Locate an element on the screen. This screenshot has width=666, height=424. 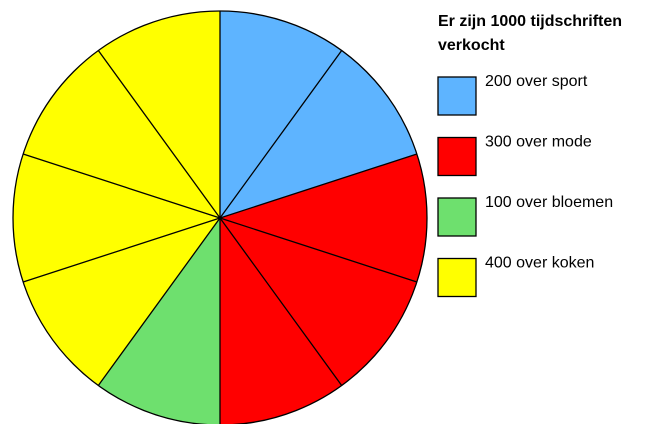
legend-label: 300 over mode is located at coordinates (538, 142).